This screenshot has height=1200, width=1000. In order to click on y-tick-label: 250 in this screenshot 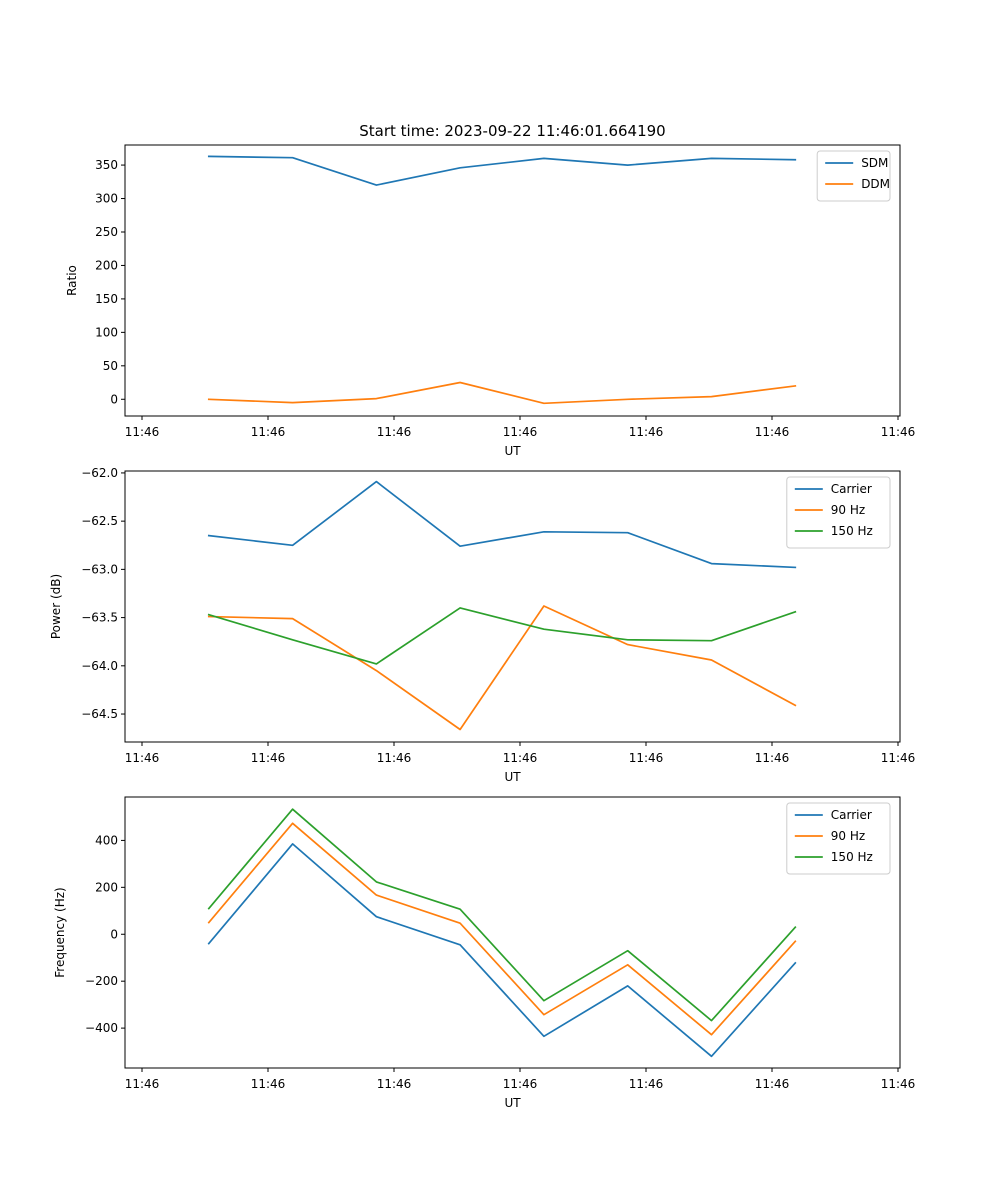, I will do `click(106, 232)`.